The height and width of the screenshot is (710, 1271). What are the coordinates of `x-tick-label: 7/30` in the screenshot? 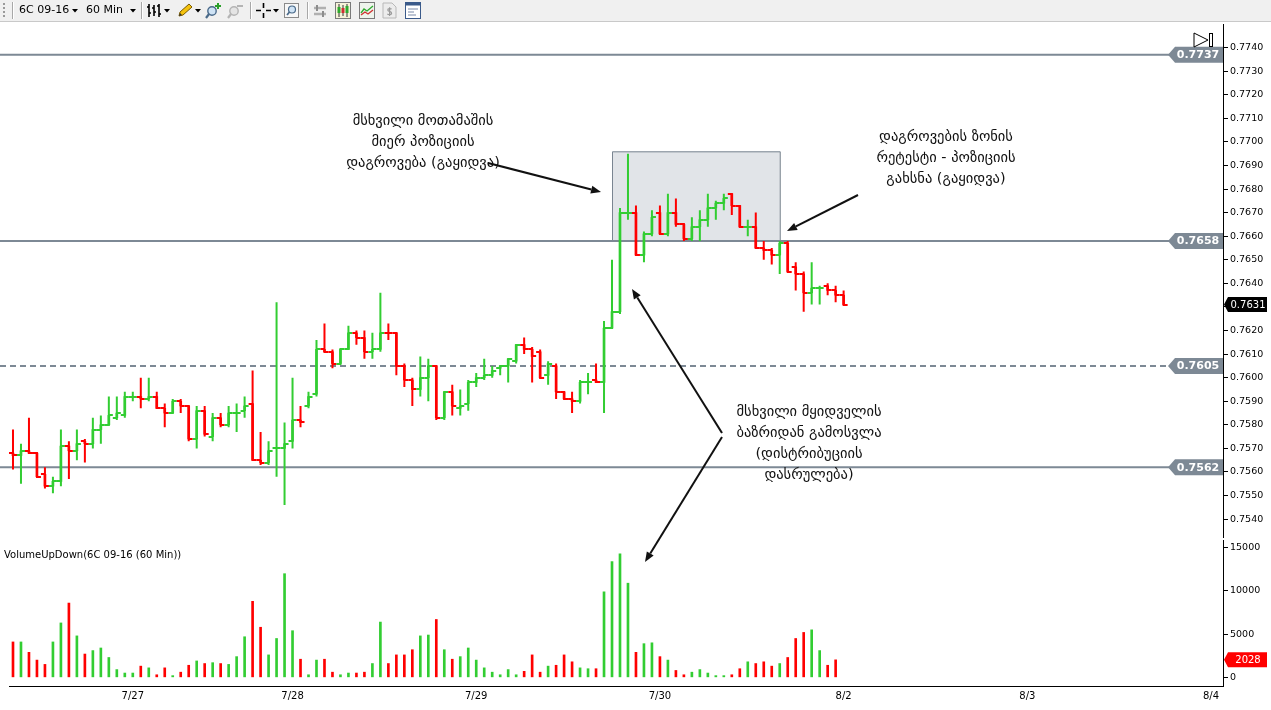 It's located at (660, 695).